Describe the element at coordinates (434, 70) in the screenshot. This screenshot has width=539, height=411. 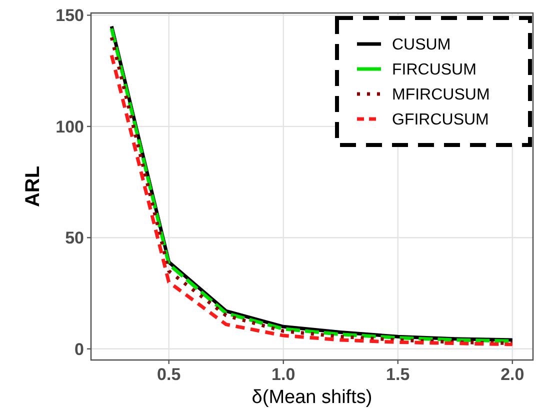
I see `legend-label: FIRCUSUM` at that location.